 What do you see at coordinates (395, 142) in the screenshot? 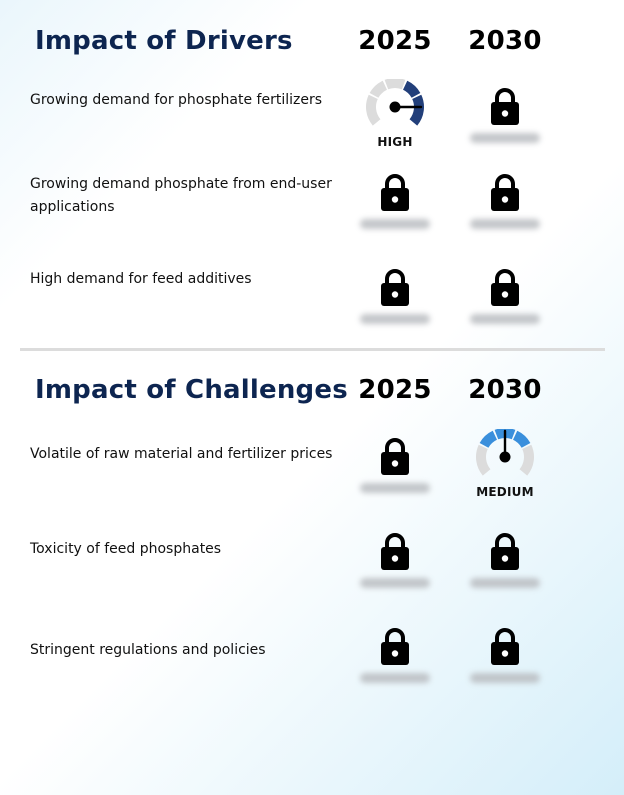
I see `impact-level-label: HIGH` at bounding box center [395, 142].